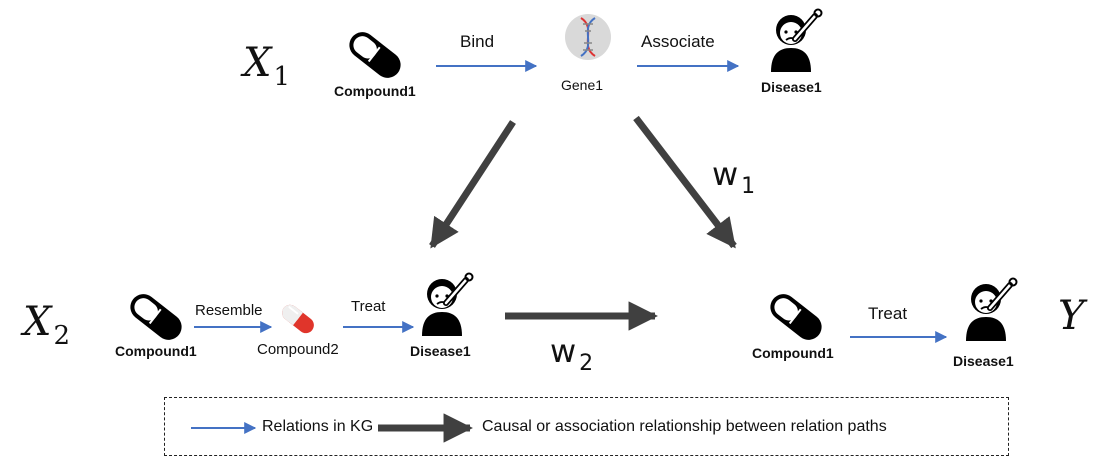  Describe the element at coordinates (725, 174) in the screenshot. I see `w1-main: w` at that location.